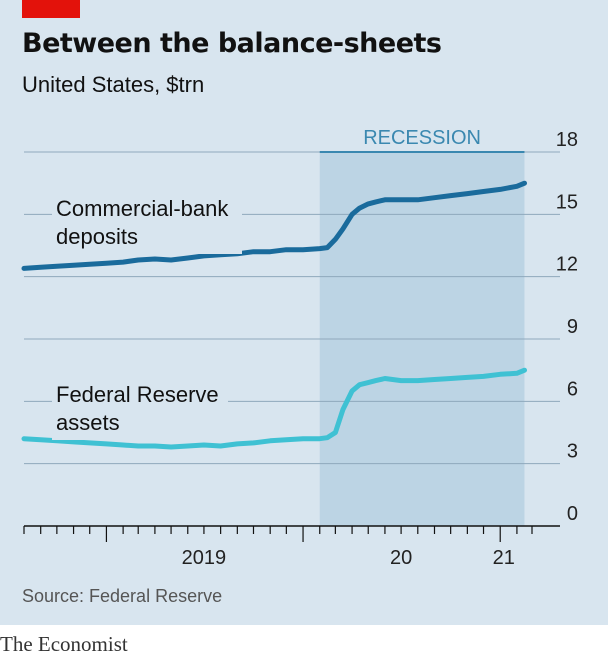 The image size is (608, 662). What do you see at coordinates (64, 644) in the screenshot?
I see `brand-wordmark: The Economist` at bounding box center [64, 644].